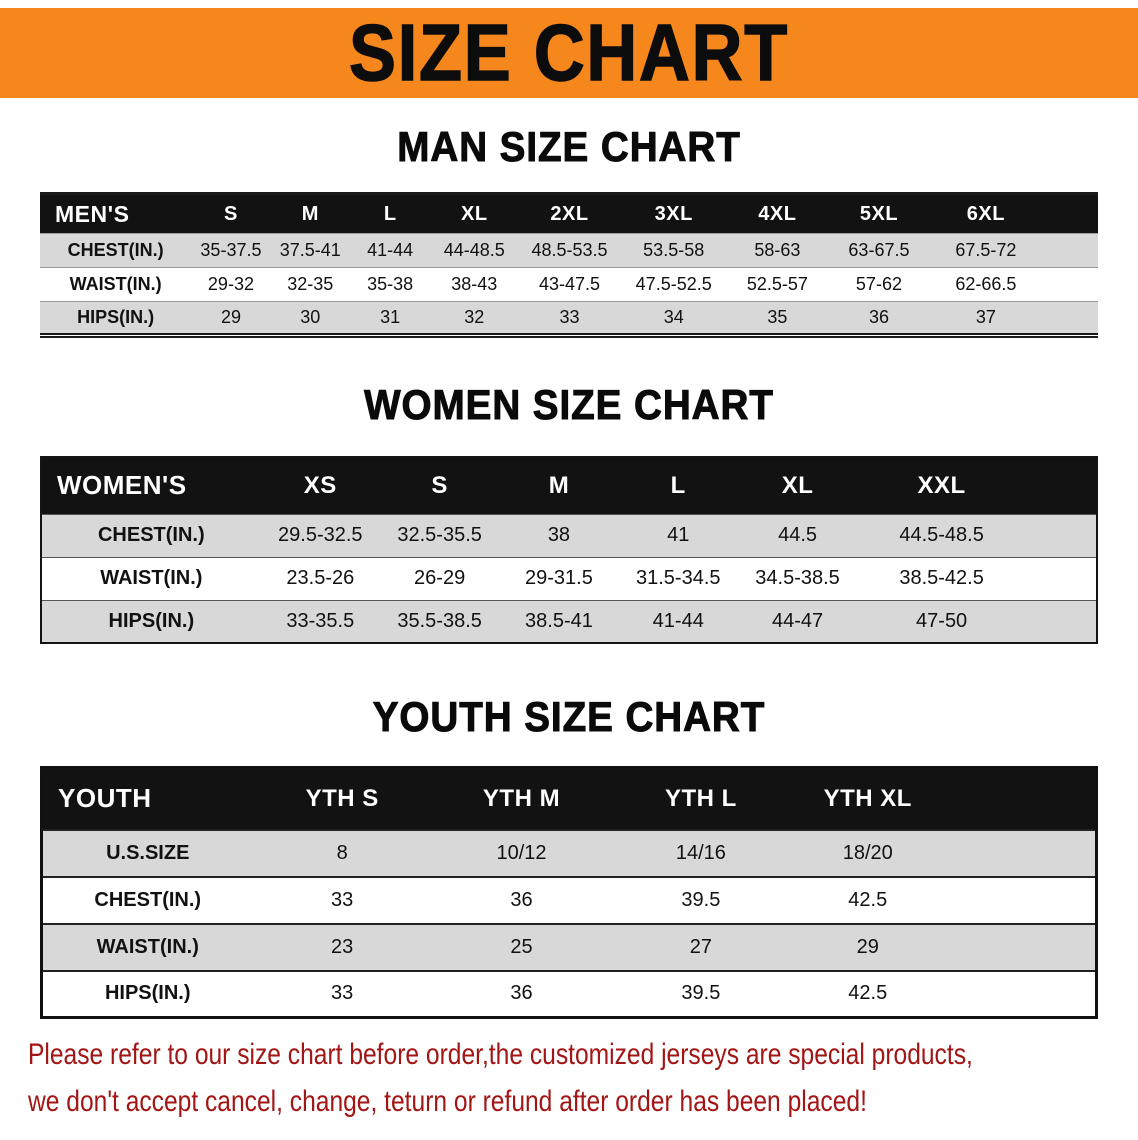 The width and height of the screenshot is (1138, 1140). What do you see at coordinates (342, 946) in the screenshot?
I see `value-cell: 23` at bounding box center [342, 946].